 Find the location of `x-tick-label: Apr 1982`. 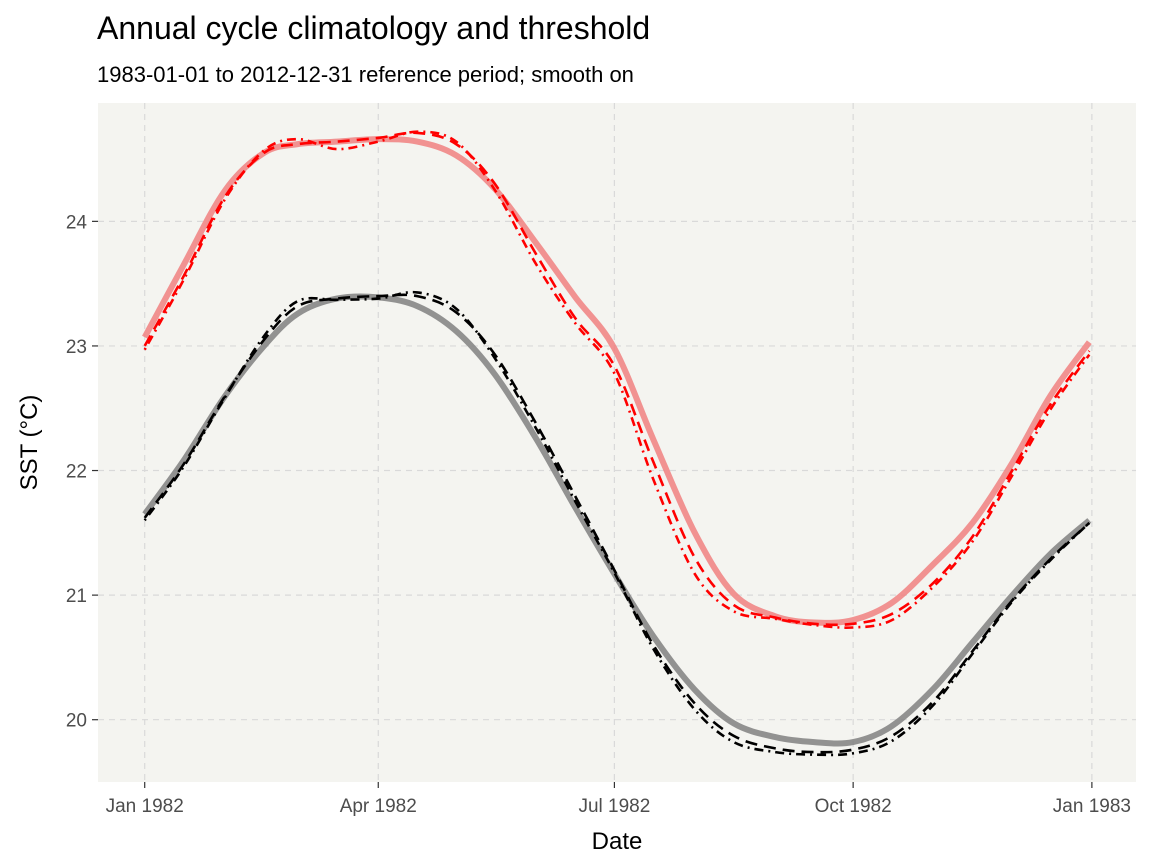

x-tick-label: Apr 1982 is located at coordinates (378, 806).